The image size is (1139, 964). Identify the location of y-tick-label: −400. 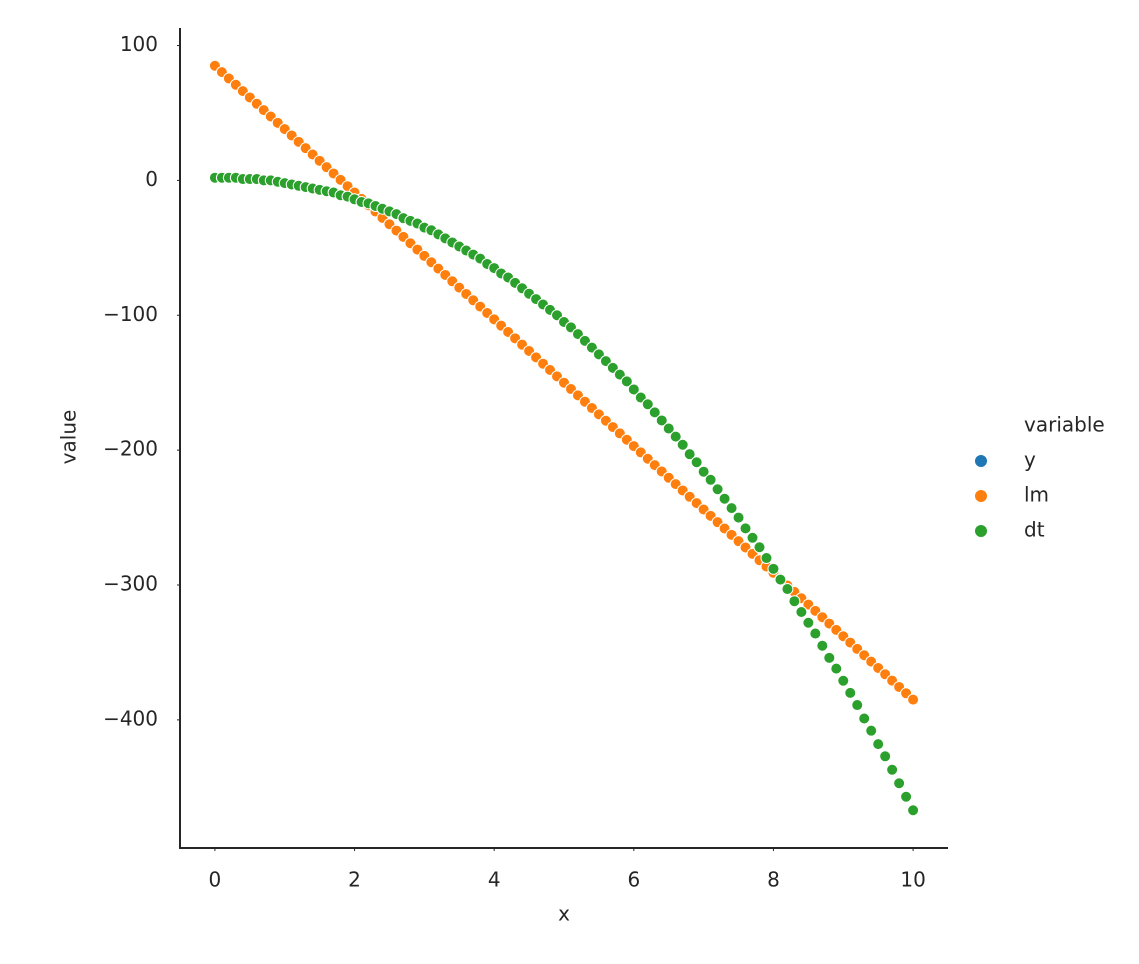
(130, 718).